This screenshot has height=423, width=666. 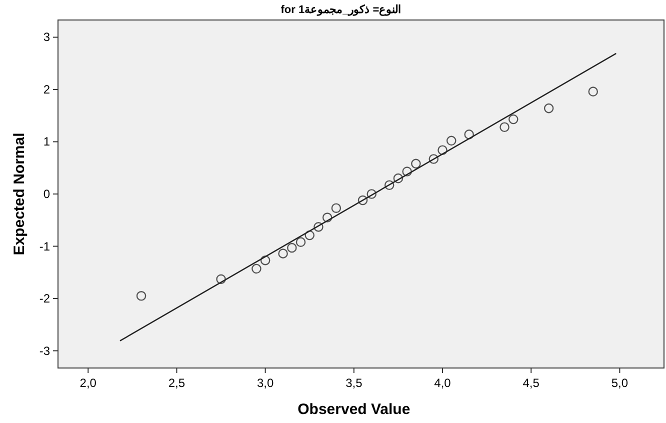 What do you see at coordinates (531, 383) in the screenshot?
I see `x-tick-label: 4,5` at bounding box center [531, 383].